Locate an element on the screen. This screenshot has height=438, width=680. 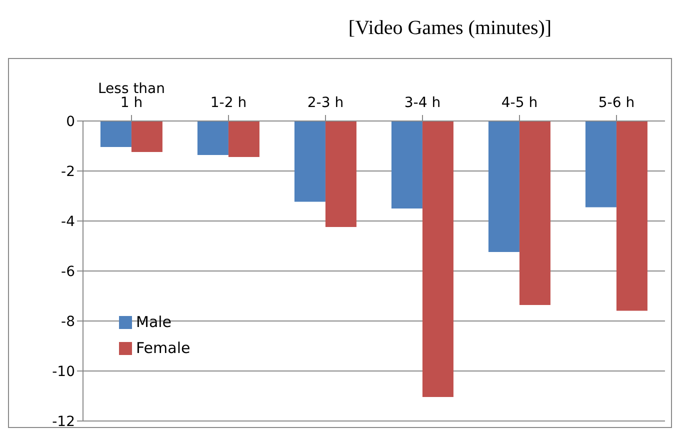
x-tick-label: 2-3 h is located at coordinates (325, 103).